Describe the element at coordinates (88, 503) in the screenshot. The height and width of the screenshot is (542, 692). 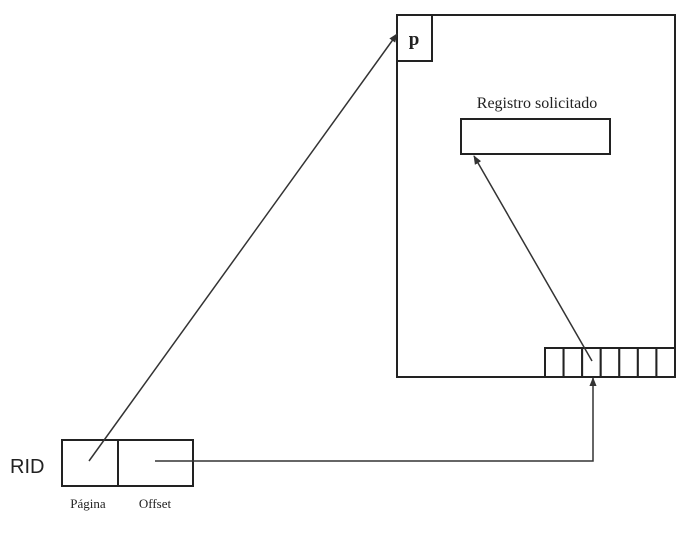
I see `pagina-label: Página` at that location.